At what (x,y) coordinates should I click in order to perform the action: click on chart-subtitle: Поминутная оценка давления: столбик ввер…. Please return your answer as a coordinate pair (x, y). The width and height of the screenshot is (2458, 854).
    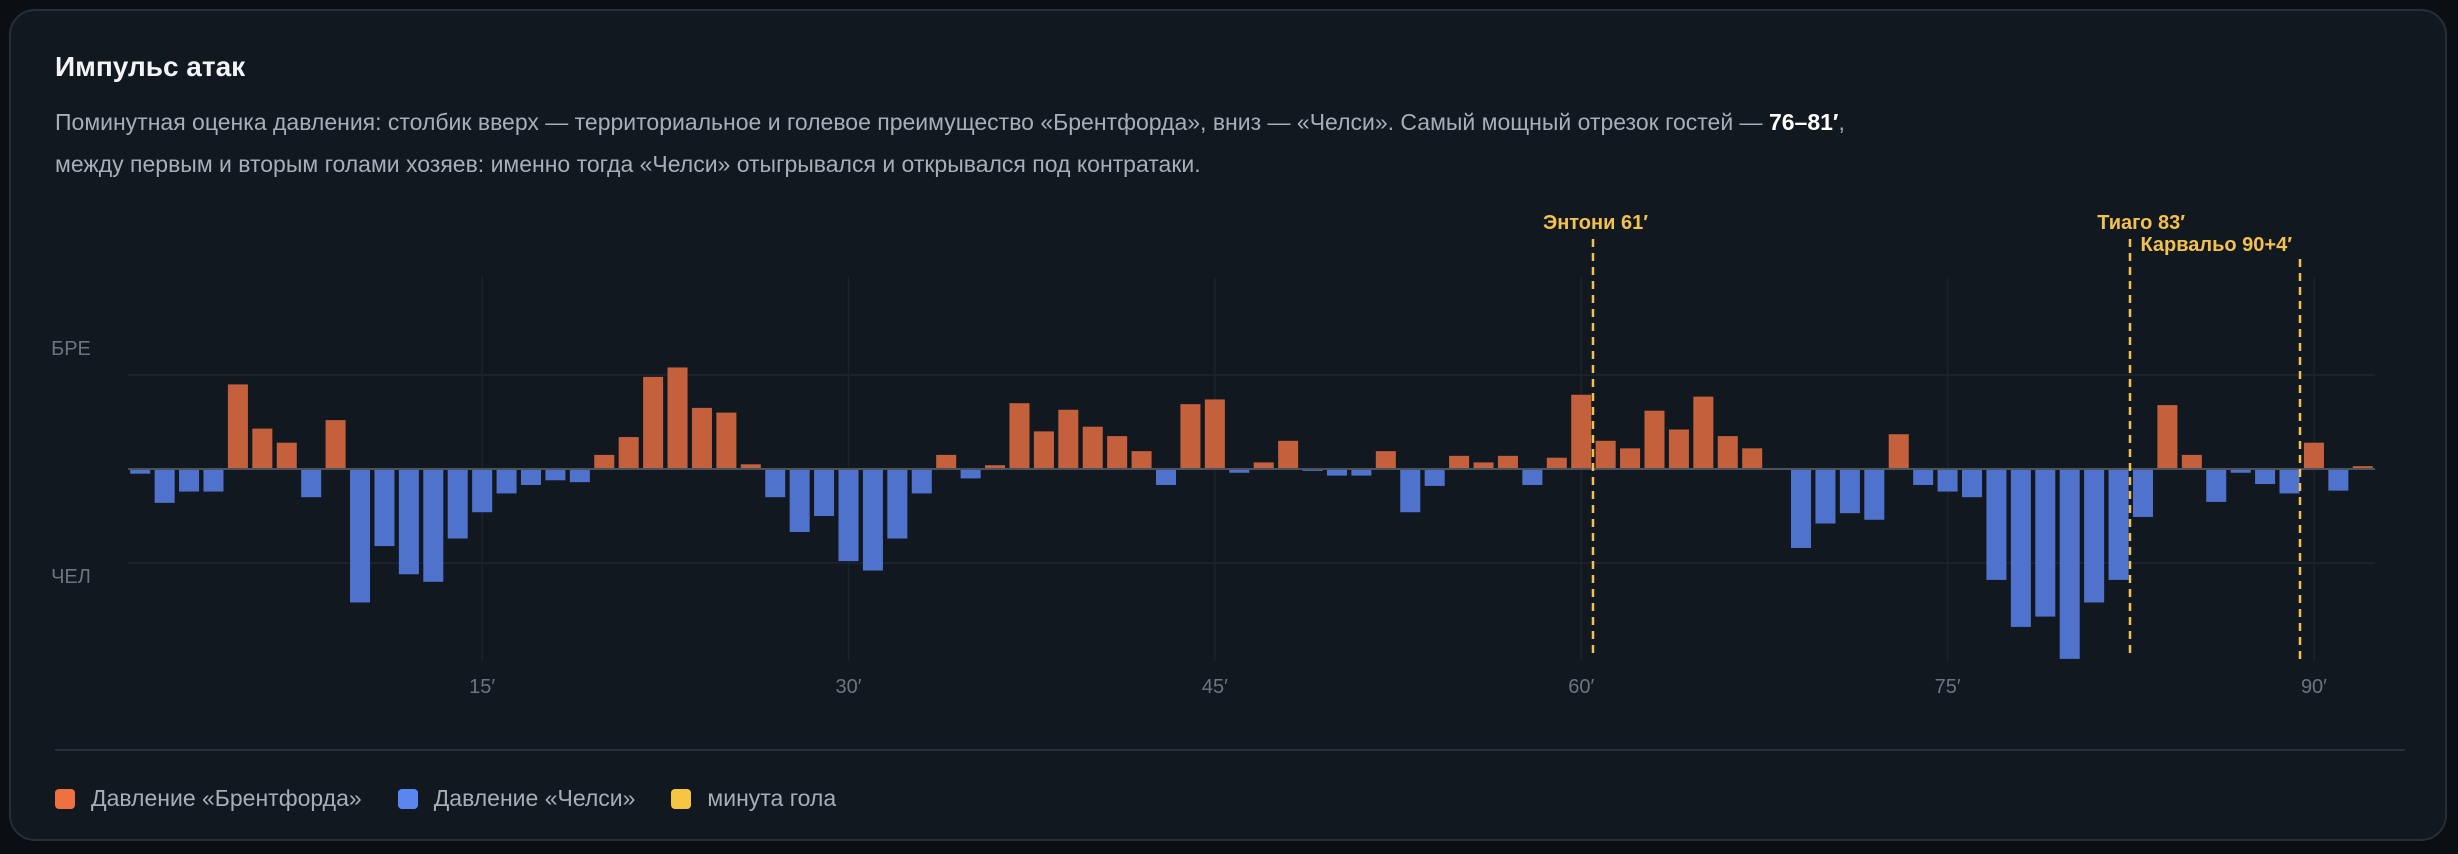
    Looking at the image, I should click on (955, 143).